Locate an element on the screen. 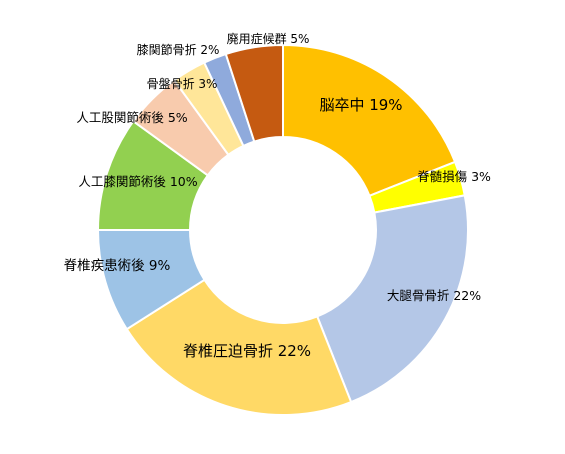 The width and height of the screenshot is (565, 454). slice-label-6: 人工股関節術後 5% is located at coordinates (131, 117).